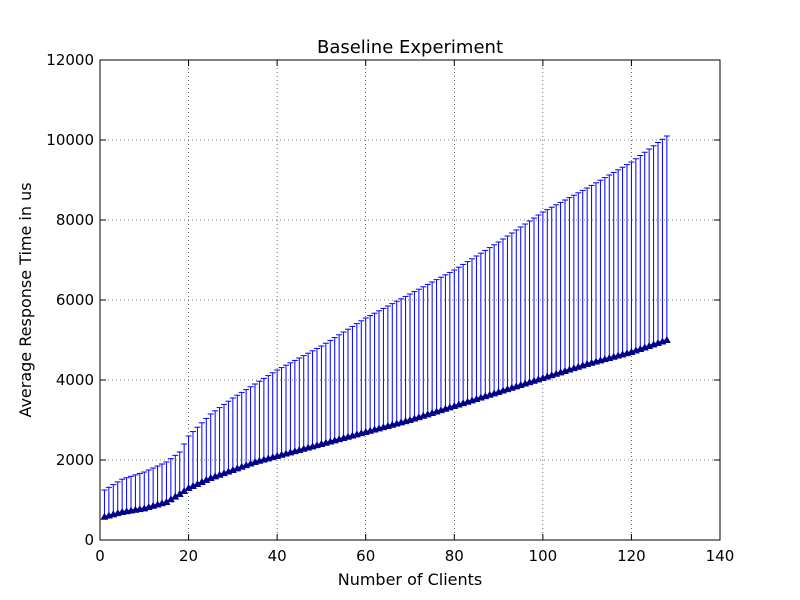 The image size is (800, 600). Describe the element at coordinates (75, 460) in the screenshot. I see `y-tick-label: 2000` at that location.